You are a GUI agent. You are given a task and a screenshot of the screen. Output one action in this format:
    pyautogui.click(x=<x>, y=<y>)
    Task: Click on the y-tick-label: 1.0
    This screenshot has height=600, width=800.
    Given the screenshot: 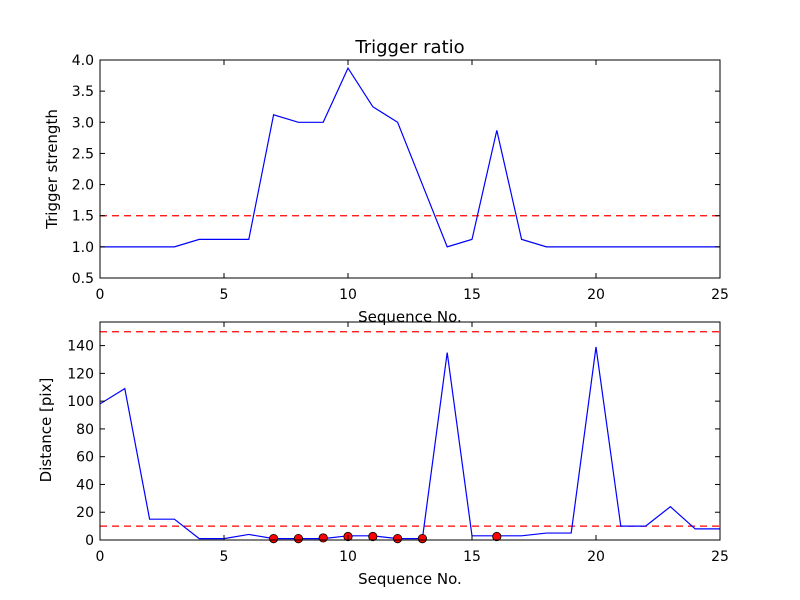 What is the action you would take?
    pyautogui.click(x=83, y=248)
    